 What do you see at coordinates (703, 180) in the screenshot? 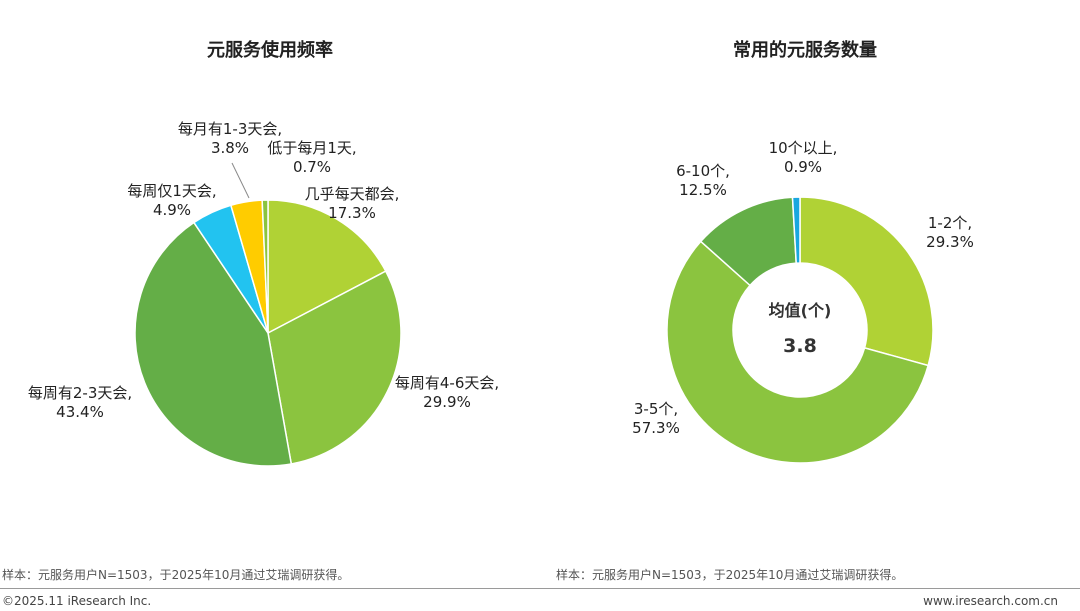
I see `donut-data-label-2: 6-10个, 12.5%` at bounding box center [703, 180].